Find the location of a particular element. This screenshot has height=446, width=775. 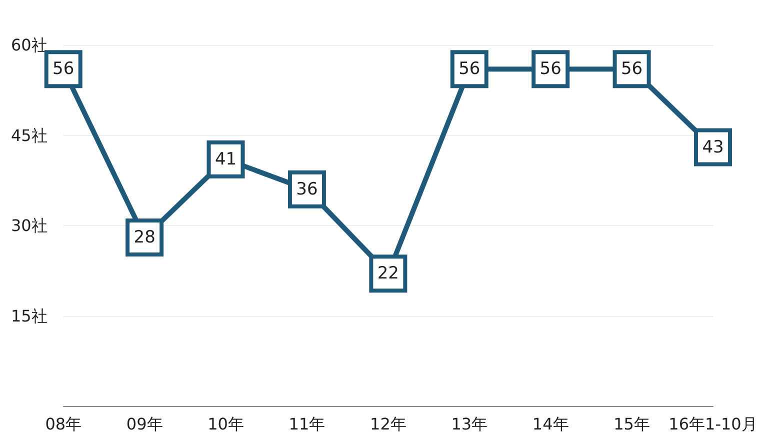

x-tick-label: 11年 is located at coordinates (307, 424).